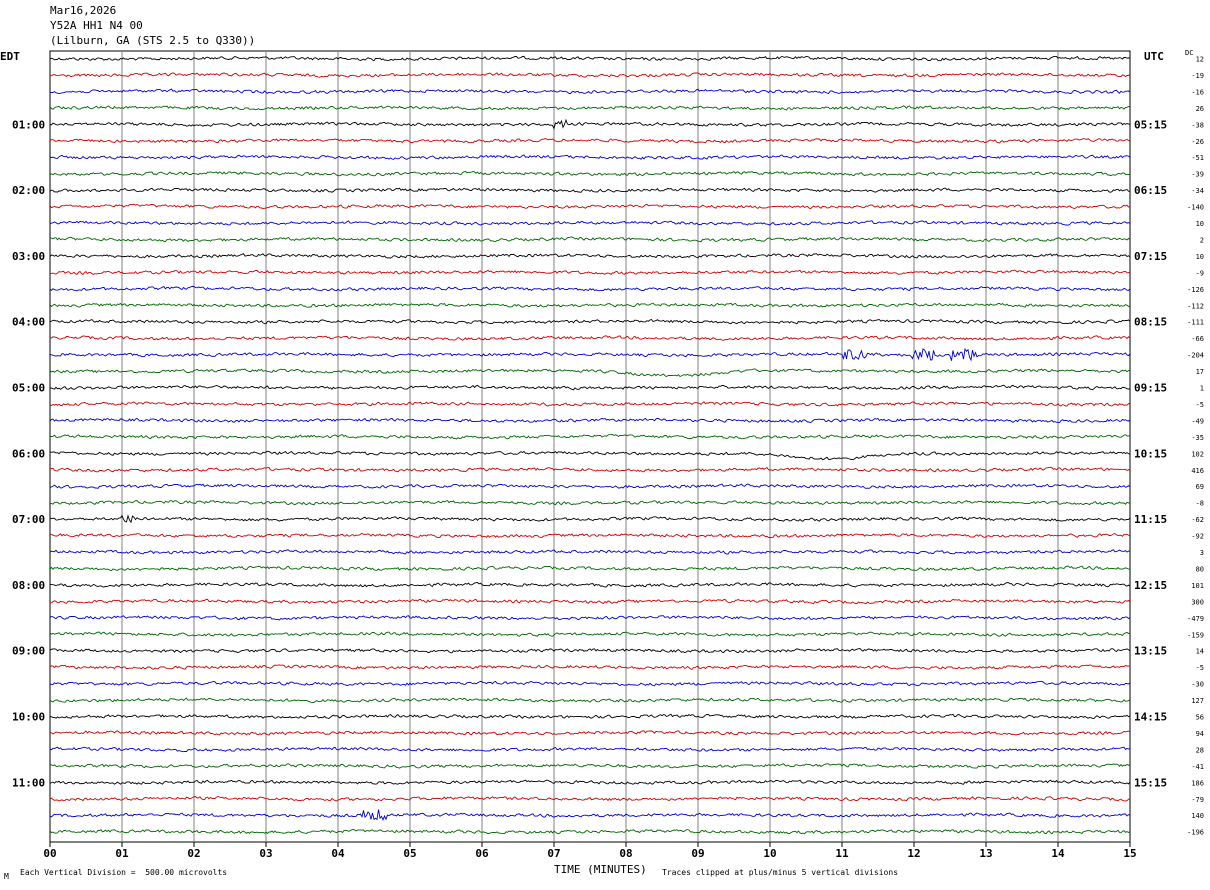 This screenshot has height=890, width=1210. Describe the element at coordinates (1200, 273) in the screenshot. I see `dc-offset-label: -9` at that location.